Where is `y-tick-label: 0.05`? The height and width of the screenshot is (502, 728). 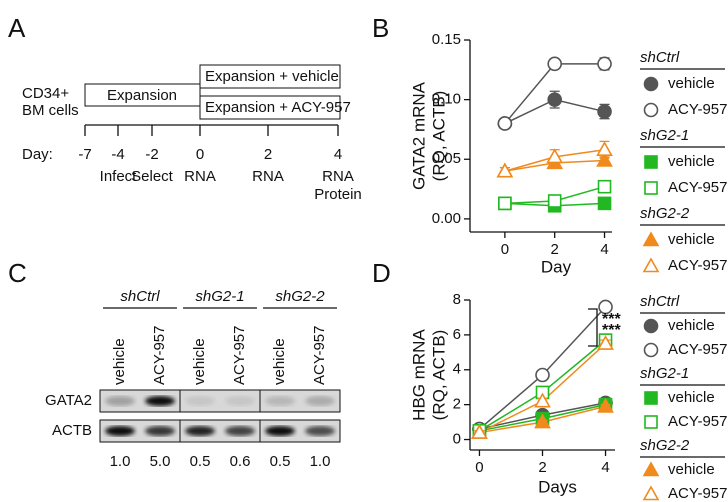
y-tick-label: 0.05 is located at coordinates (446, 158).